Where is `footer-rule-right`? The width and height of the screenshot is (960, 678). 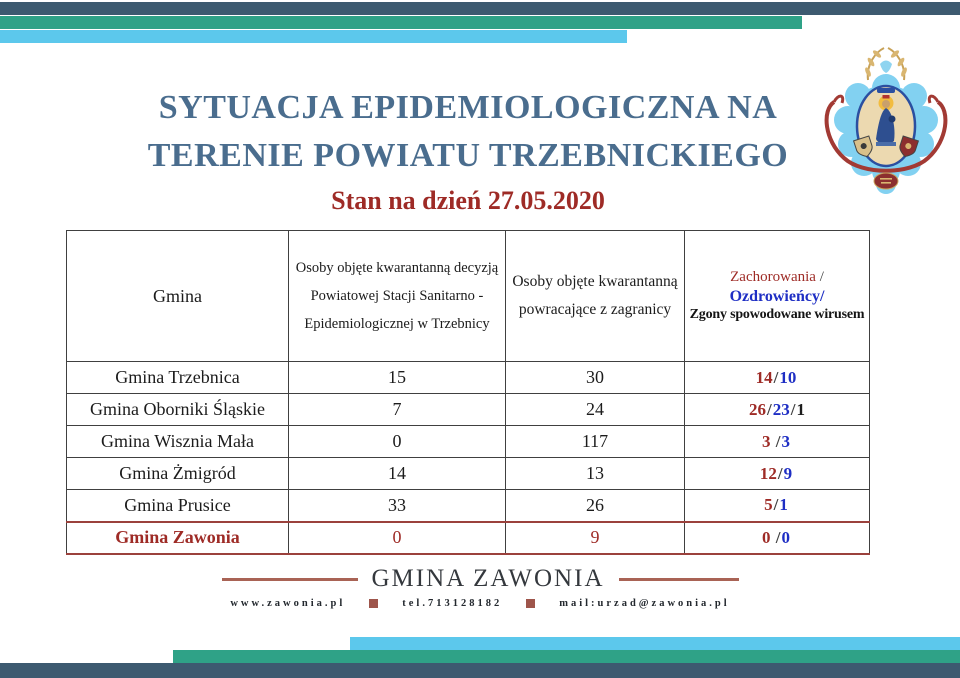
footer-rule-right is located at coordinates (678, 579).